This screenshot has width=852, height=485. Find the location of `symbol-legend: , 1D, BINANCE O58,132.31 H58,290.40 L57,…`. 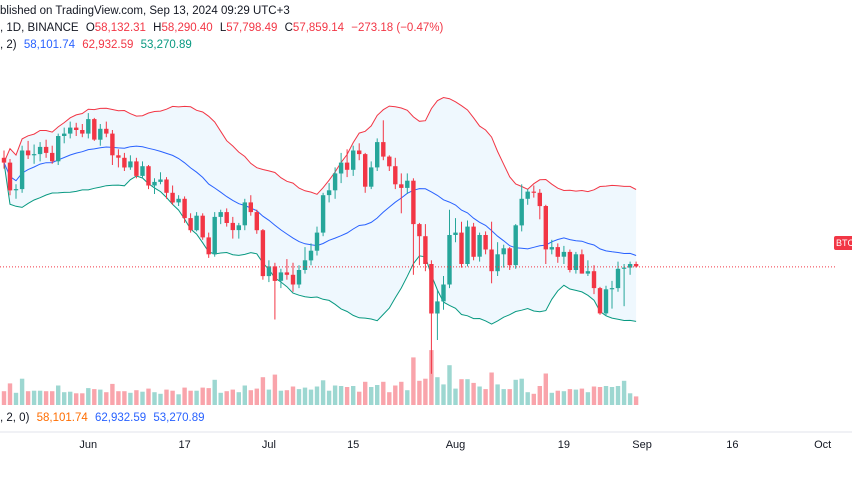

symbol-legend: , 1D, BINANCE O58,132.31 H58,290.40 L57,… is located at coordinates (221, 28).